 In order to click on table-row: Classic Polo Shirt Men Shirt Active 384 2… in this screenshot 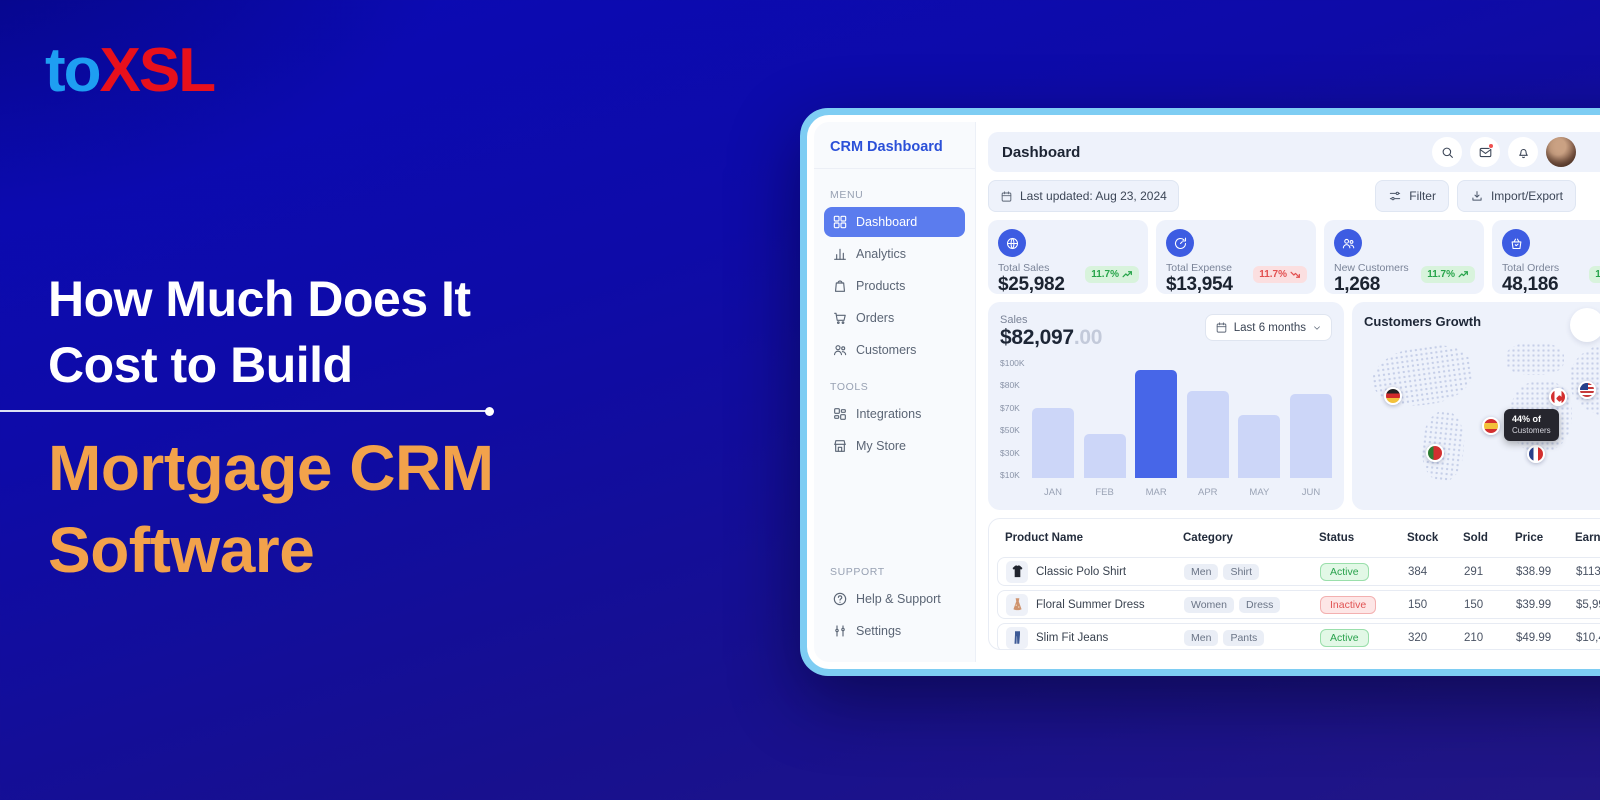, I will do `click(1298, 571)`.